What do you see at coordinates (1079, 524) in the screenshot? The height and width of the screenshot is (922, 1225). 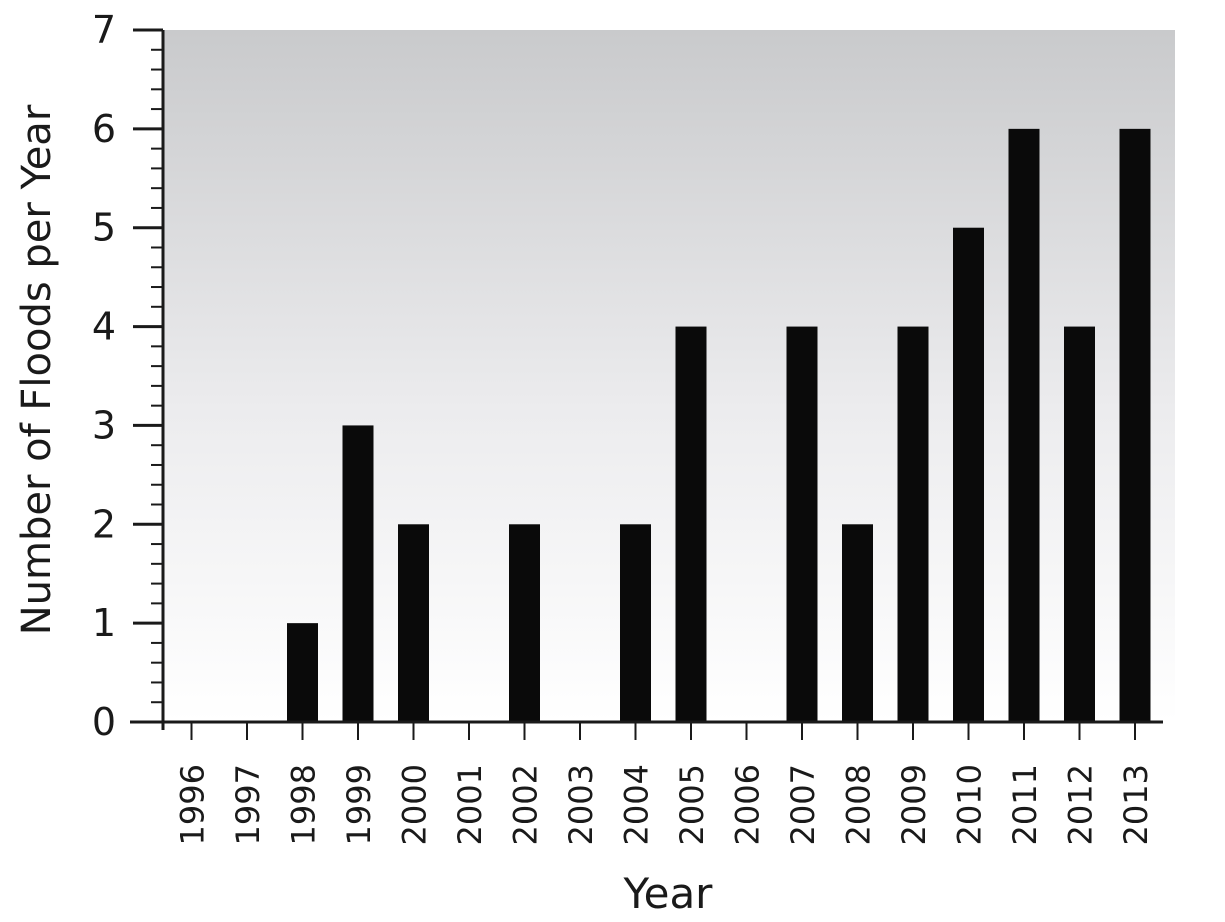 I see `bar-2012` at bounding box center [1079, 524].